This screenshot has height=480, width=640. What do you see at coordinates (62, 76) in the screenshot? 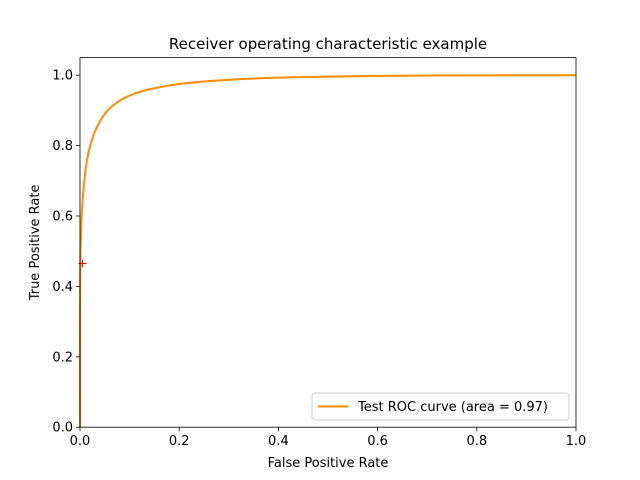
I see `y-tick-label: 1.0` at bounding box center [62, 76].